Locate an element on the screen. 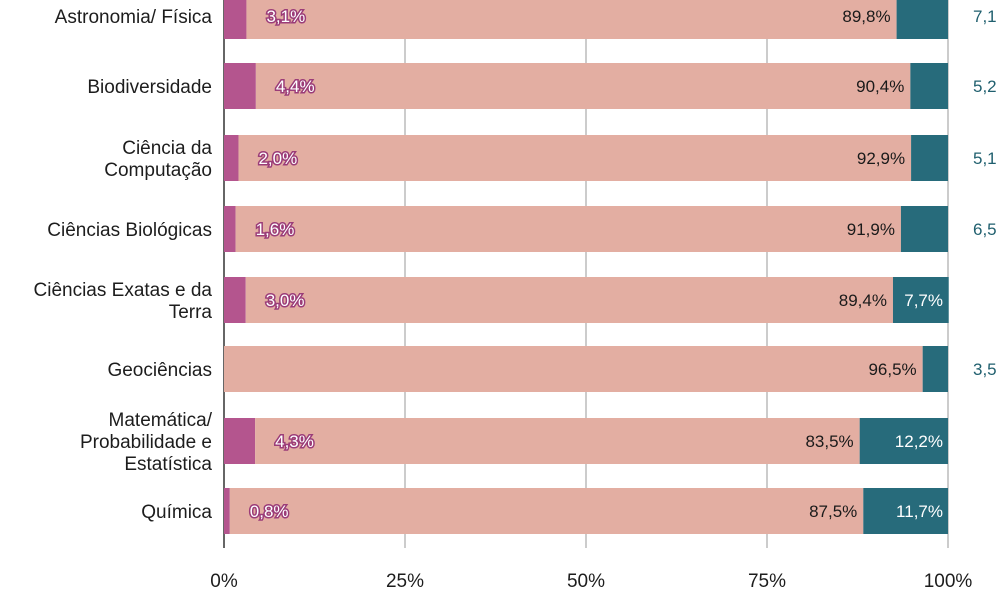 The image size is (1000, 600). category-label: Astronomia/ Física is located at coordinates (134, 17).